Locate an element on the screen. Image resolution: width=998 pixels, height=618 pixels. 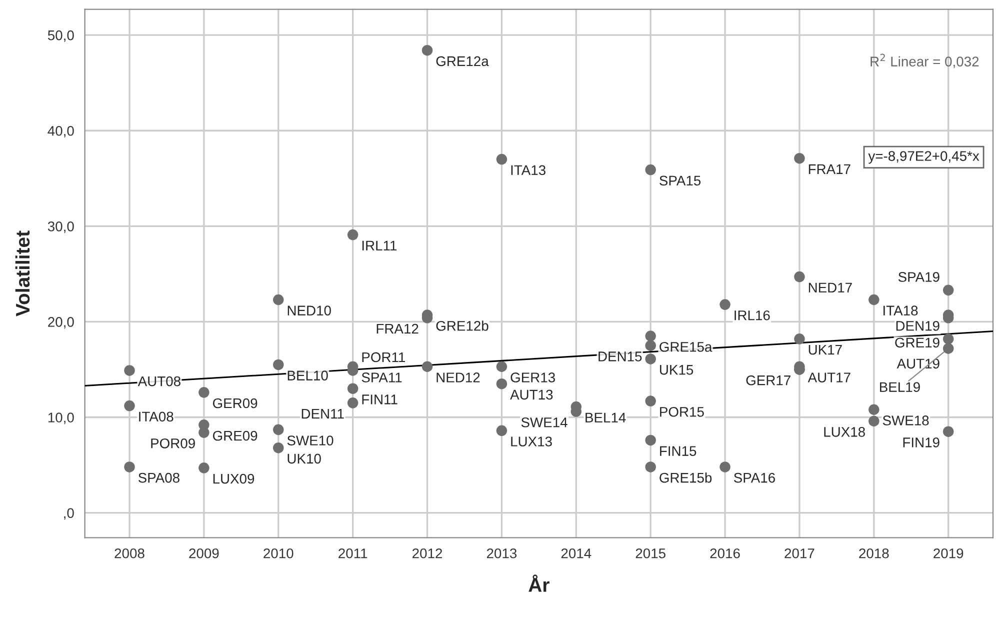
annotation: UK17 is located at coordinates (825, 349).